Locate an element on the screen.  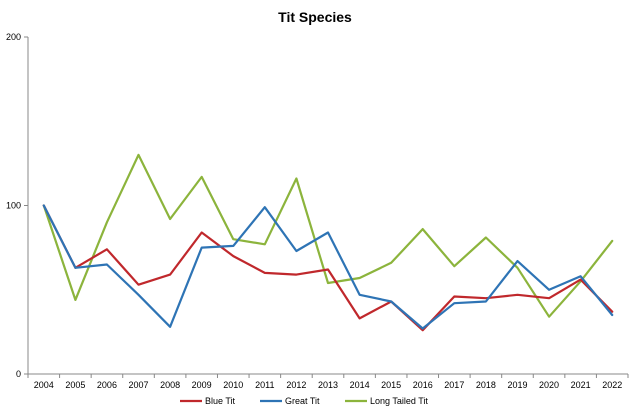
legend-item-blue-tit: Blue Tit is located at coordinates (208, 401).